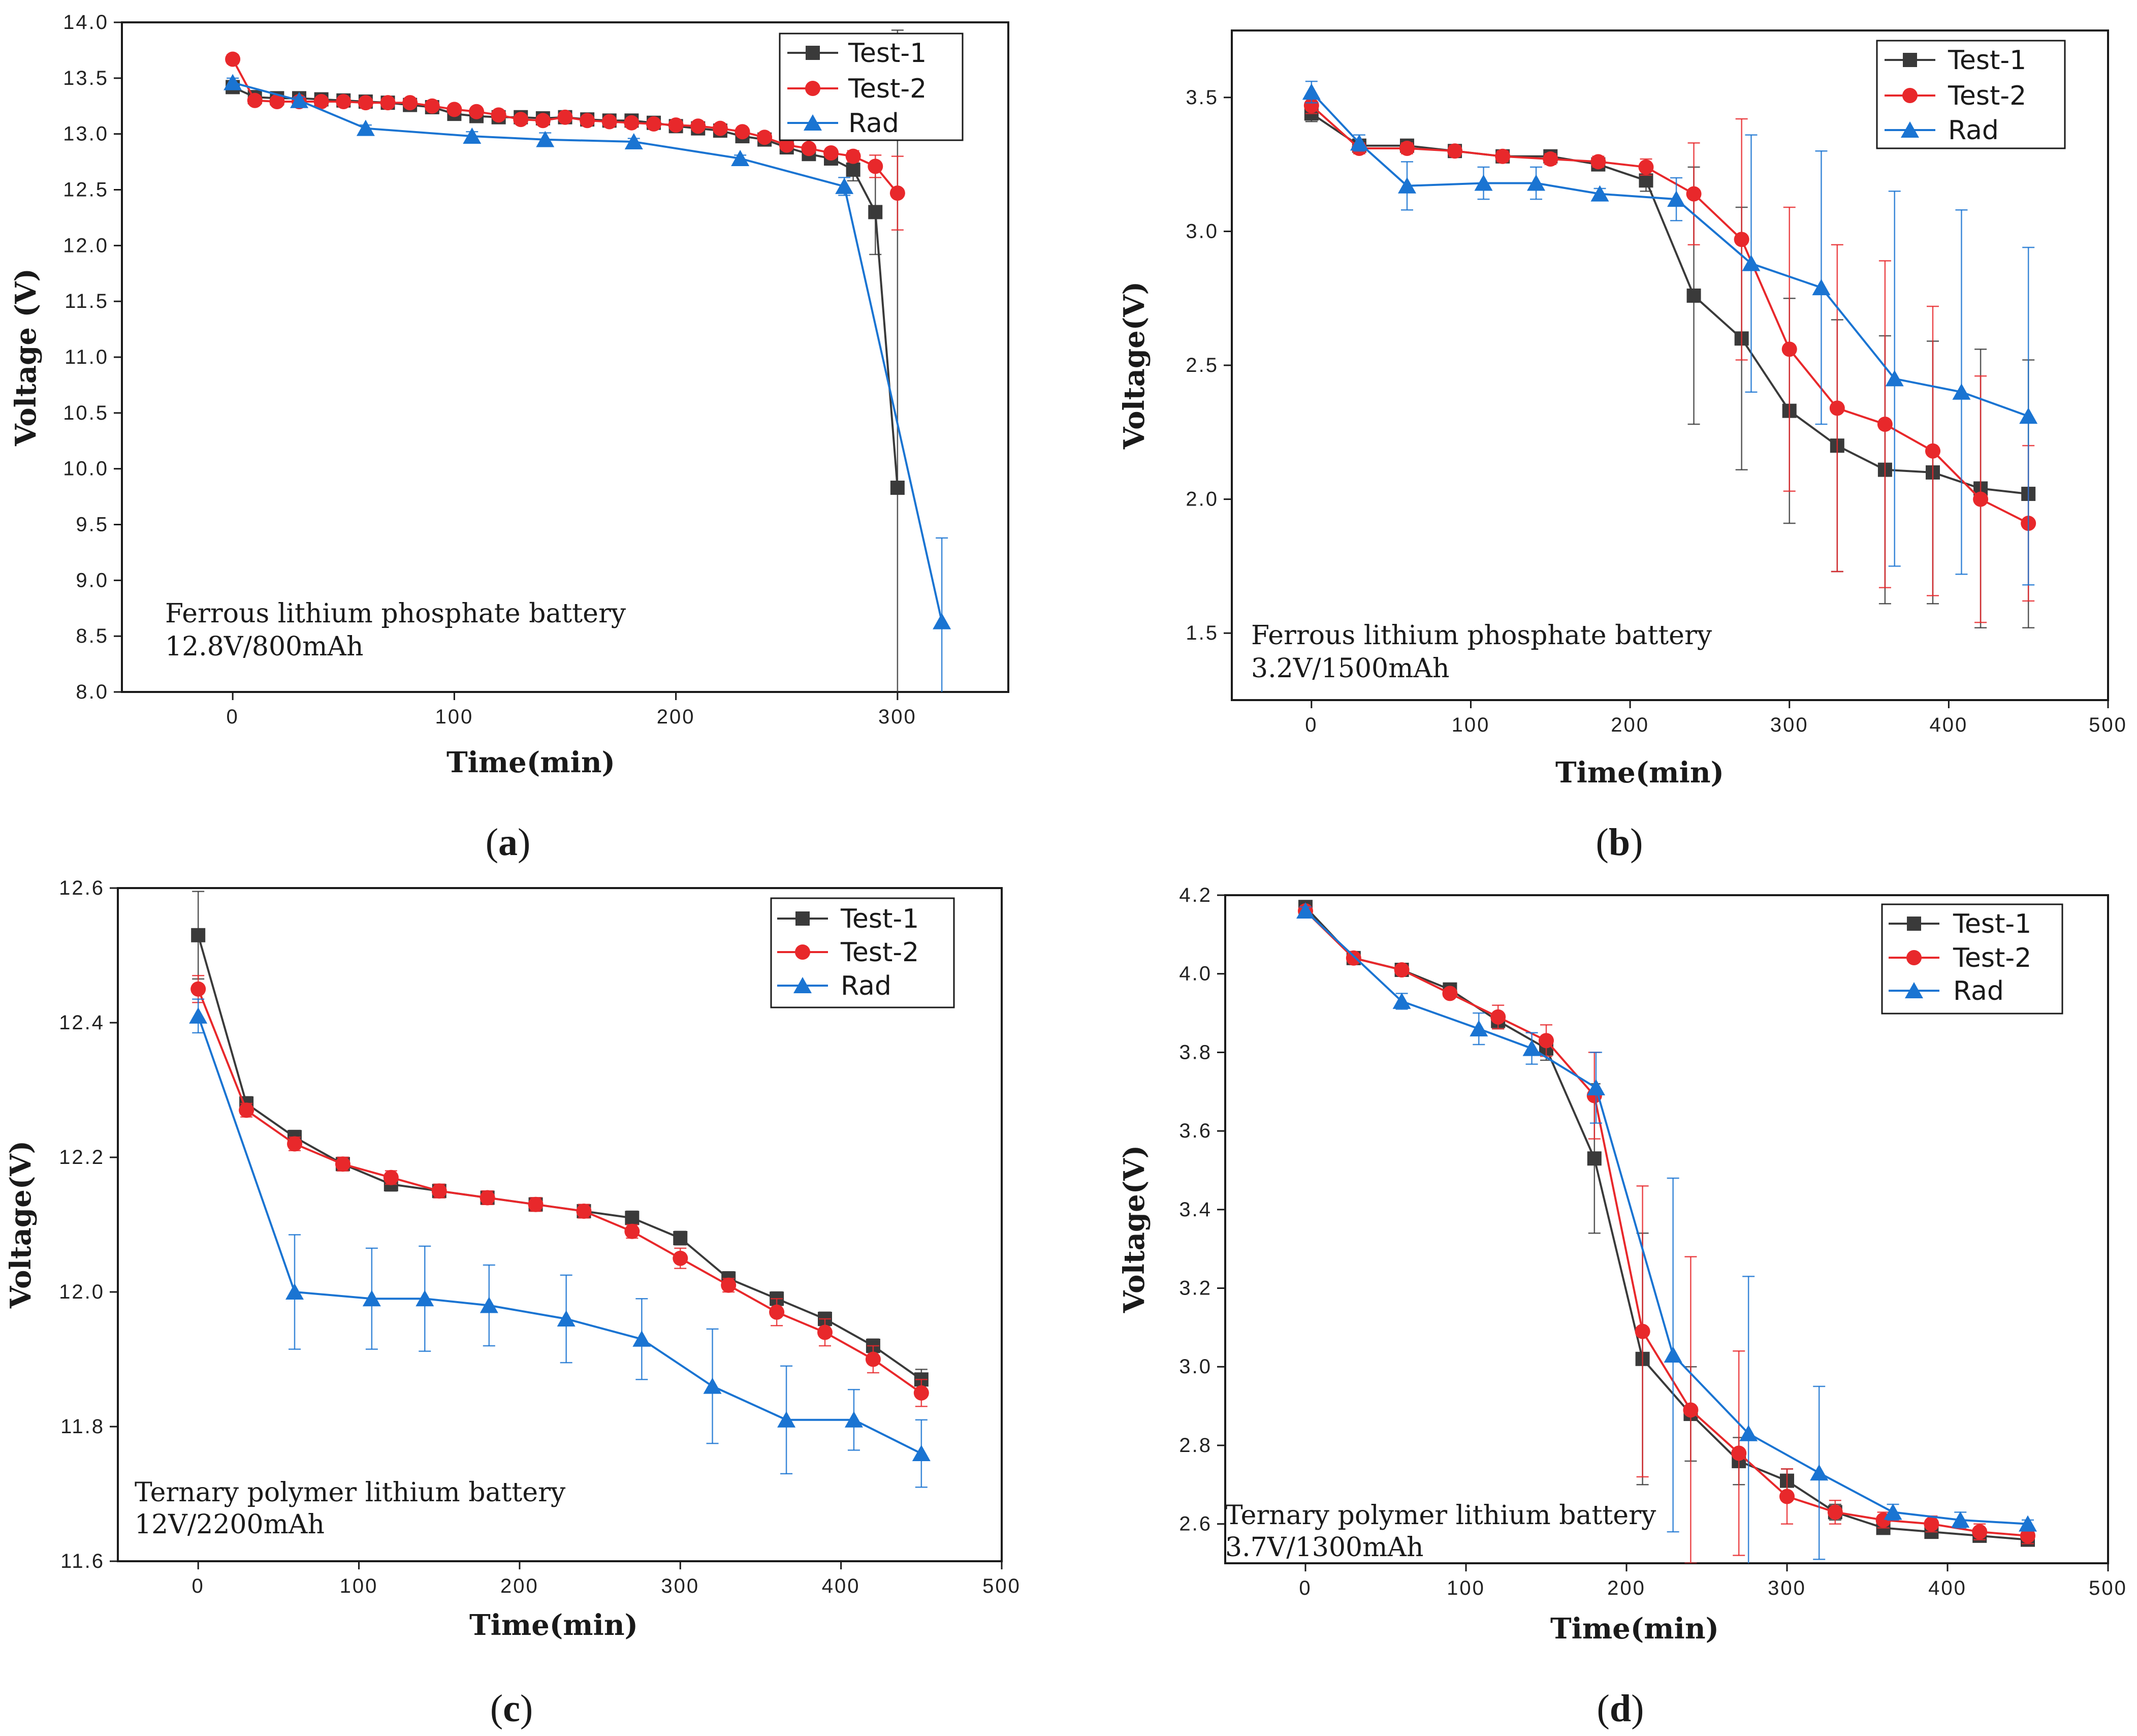  Describe the element at coordinates (1202, 633) in the screenshot. I see `y-tick-label: 1.5` at that location.